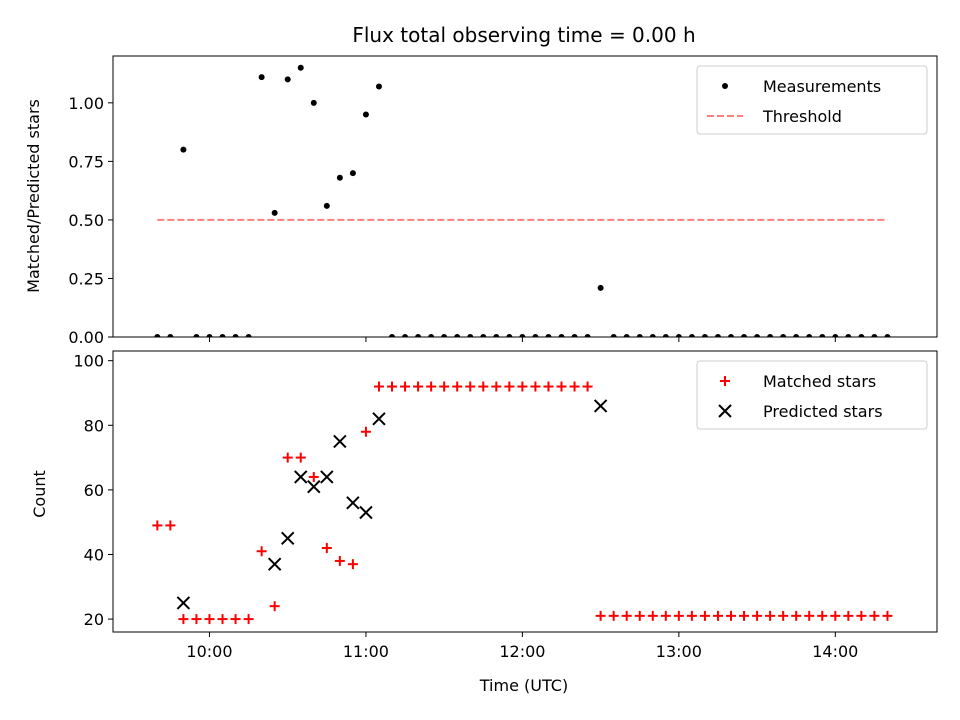 This screenshot has width=960, height=720. I want to click on bottom-x-tick-label: 13:00, so click(679, 651).